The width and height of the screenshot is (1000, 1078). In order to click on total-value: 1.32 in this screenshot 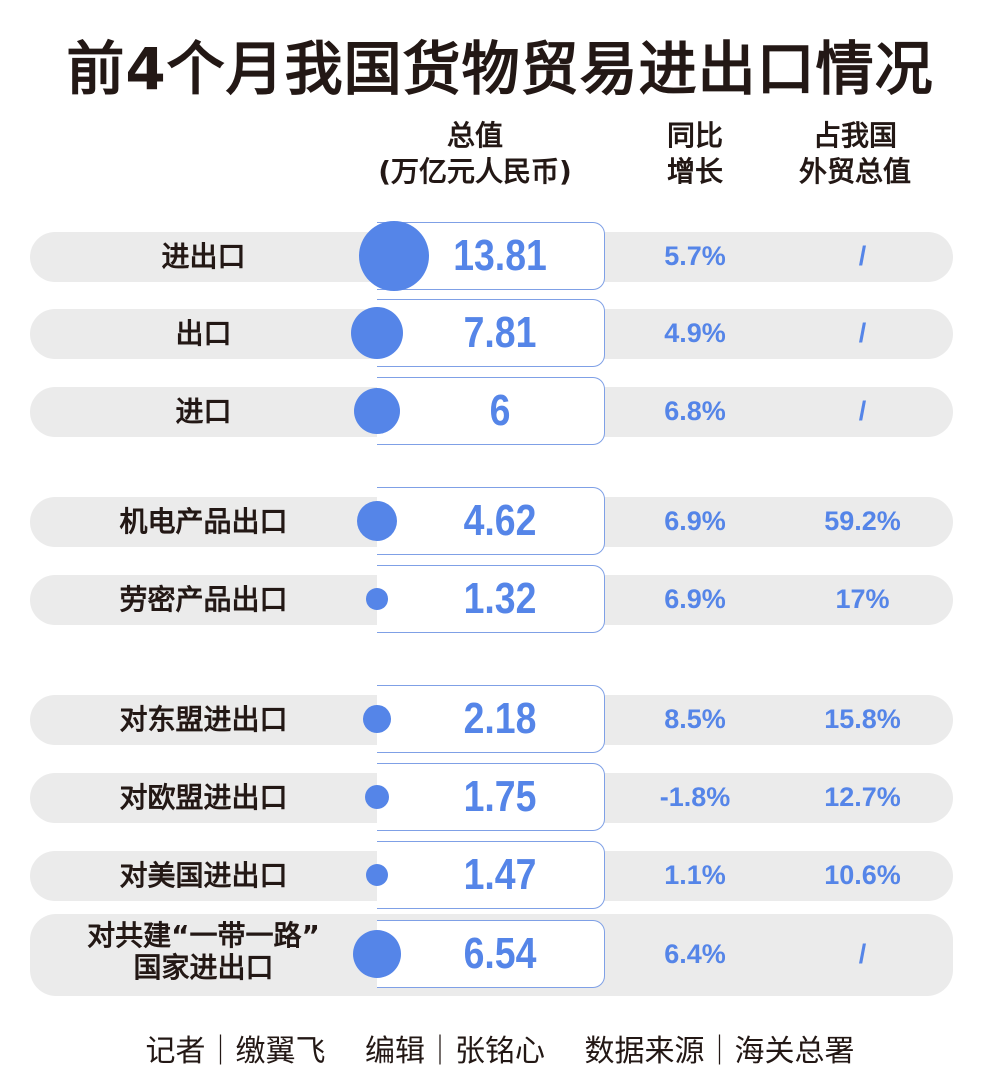, I will do `click(500, 598)`.